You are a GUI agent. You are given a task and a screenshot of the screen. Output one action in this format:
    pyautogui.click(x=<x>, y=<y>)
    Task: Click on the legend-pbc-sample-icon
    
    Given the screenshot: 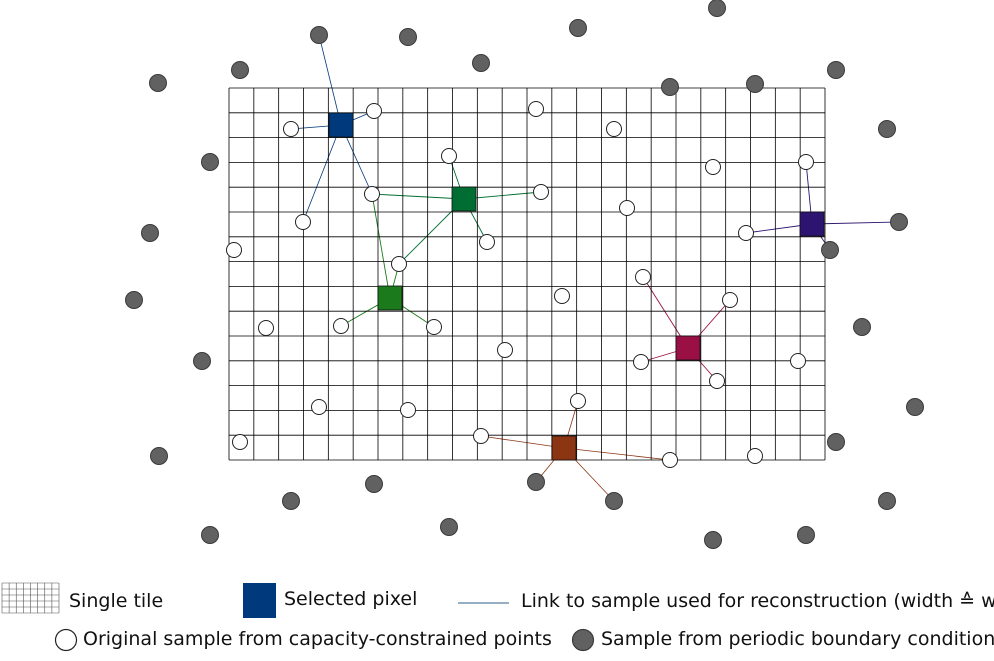 What is the action you would take?
    pyautogui.click(x=583, y=640)
    